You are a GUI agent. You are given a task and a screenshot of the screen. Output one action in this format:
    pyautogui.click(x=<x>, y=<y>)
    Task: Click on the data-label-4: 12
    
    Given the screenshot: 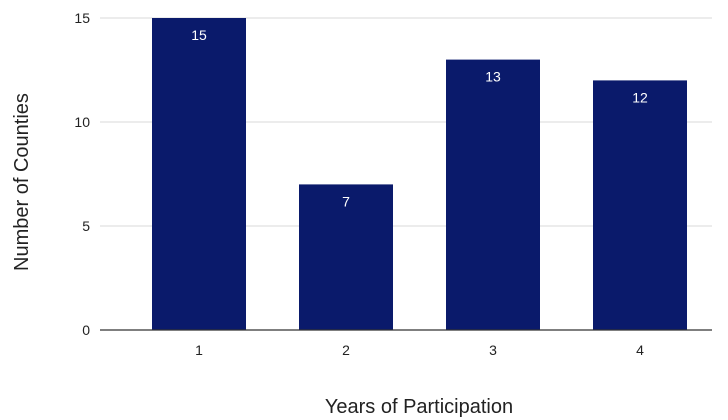 What is the action you would take?
    pyautogui.click(x=640, y=97)
    